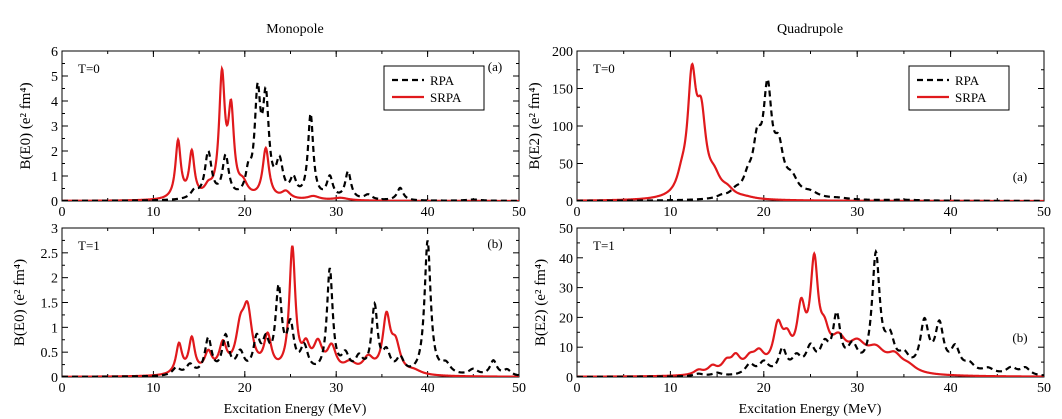 This screenshot has height=419, width=1062. I want to click on xlabel-quadrupole: Excitation Energy (MeV), so click(810, 409).